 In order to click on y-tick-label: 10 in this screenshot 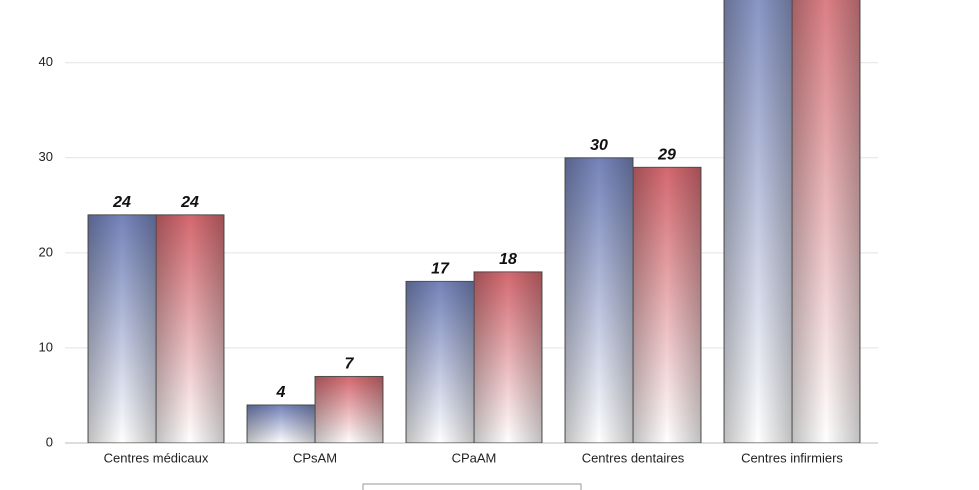, I will do `click(46, 346)`.